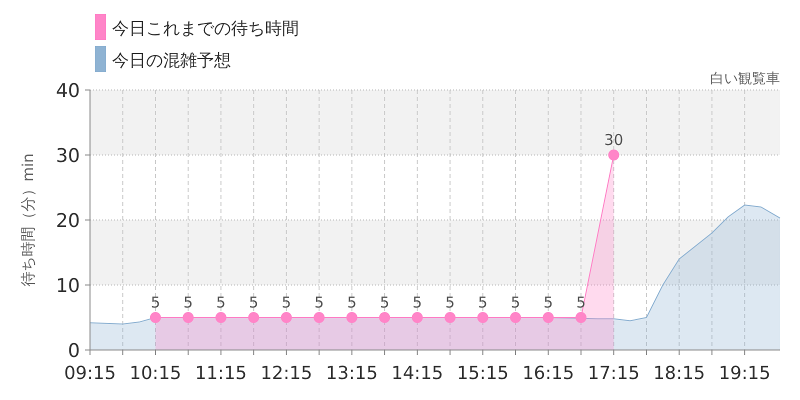 The image size is (800, 400). What do you see at coordinates (744, 373) in the screenshot?
I see `x-tick-label: 19:15` at bounding box center [744, 373].